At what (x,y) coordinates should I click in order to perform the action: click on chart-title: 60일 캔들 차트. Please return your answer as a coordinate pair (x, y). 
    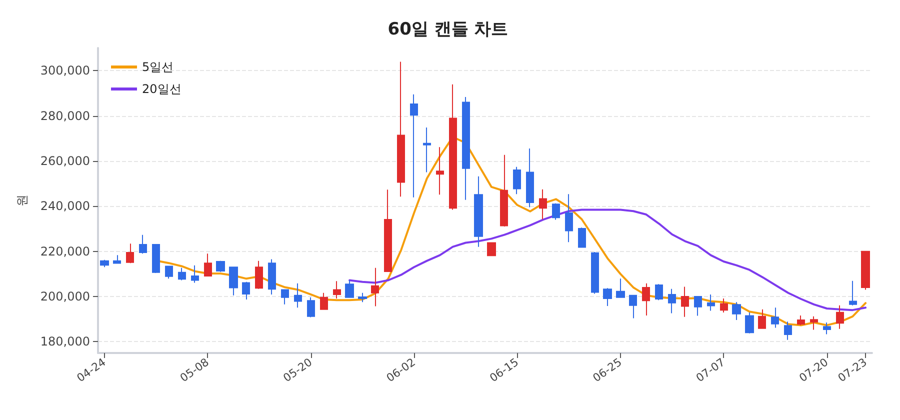
    Looking at the image, I should click on (448, 30).